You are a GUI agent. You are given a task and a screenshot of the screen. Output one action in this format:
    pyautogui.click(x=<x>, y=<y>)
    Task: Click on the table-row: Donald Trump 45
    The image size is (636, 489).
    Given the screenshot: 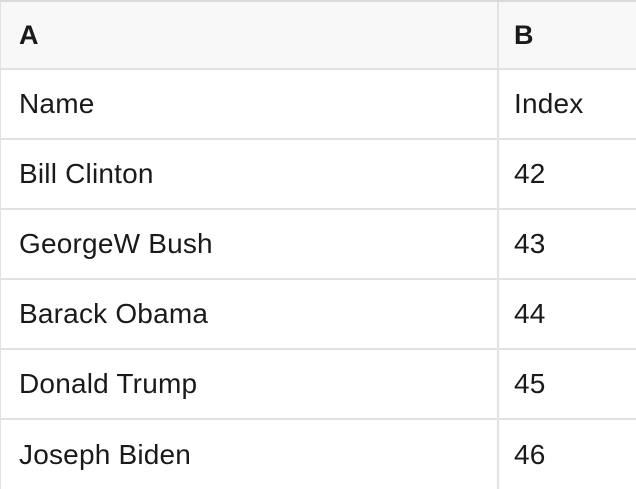 What is the action you would take?
    pyautogui.click(x=318, y=385)
    